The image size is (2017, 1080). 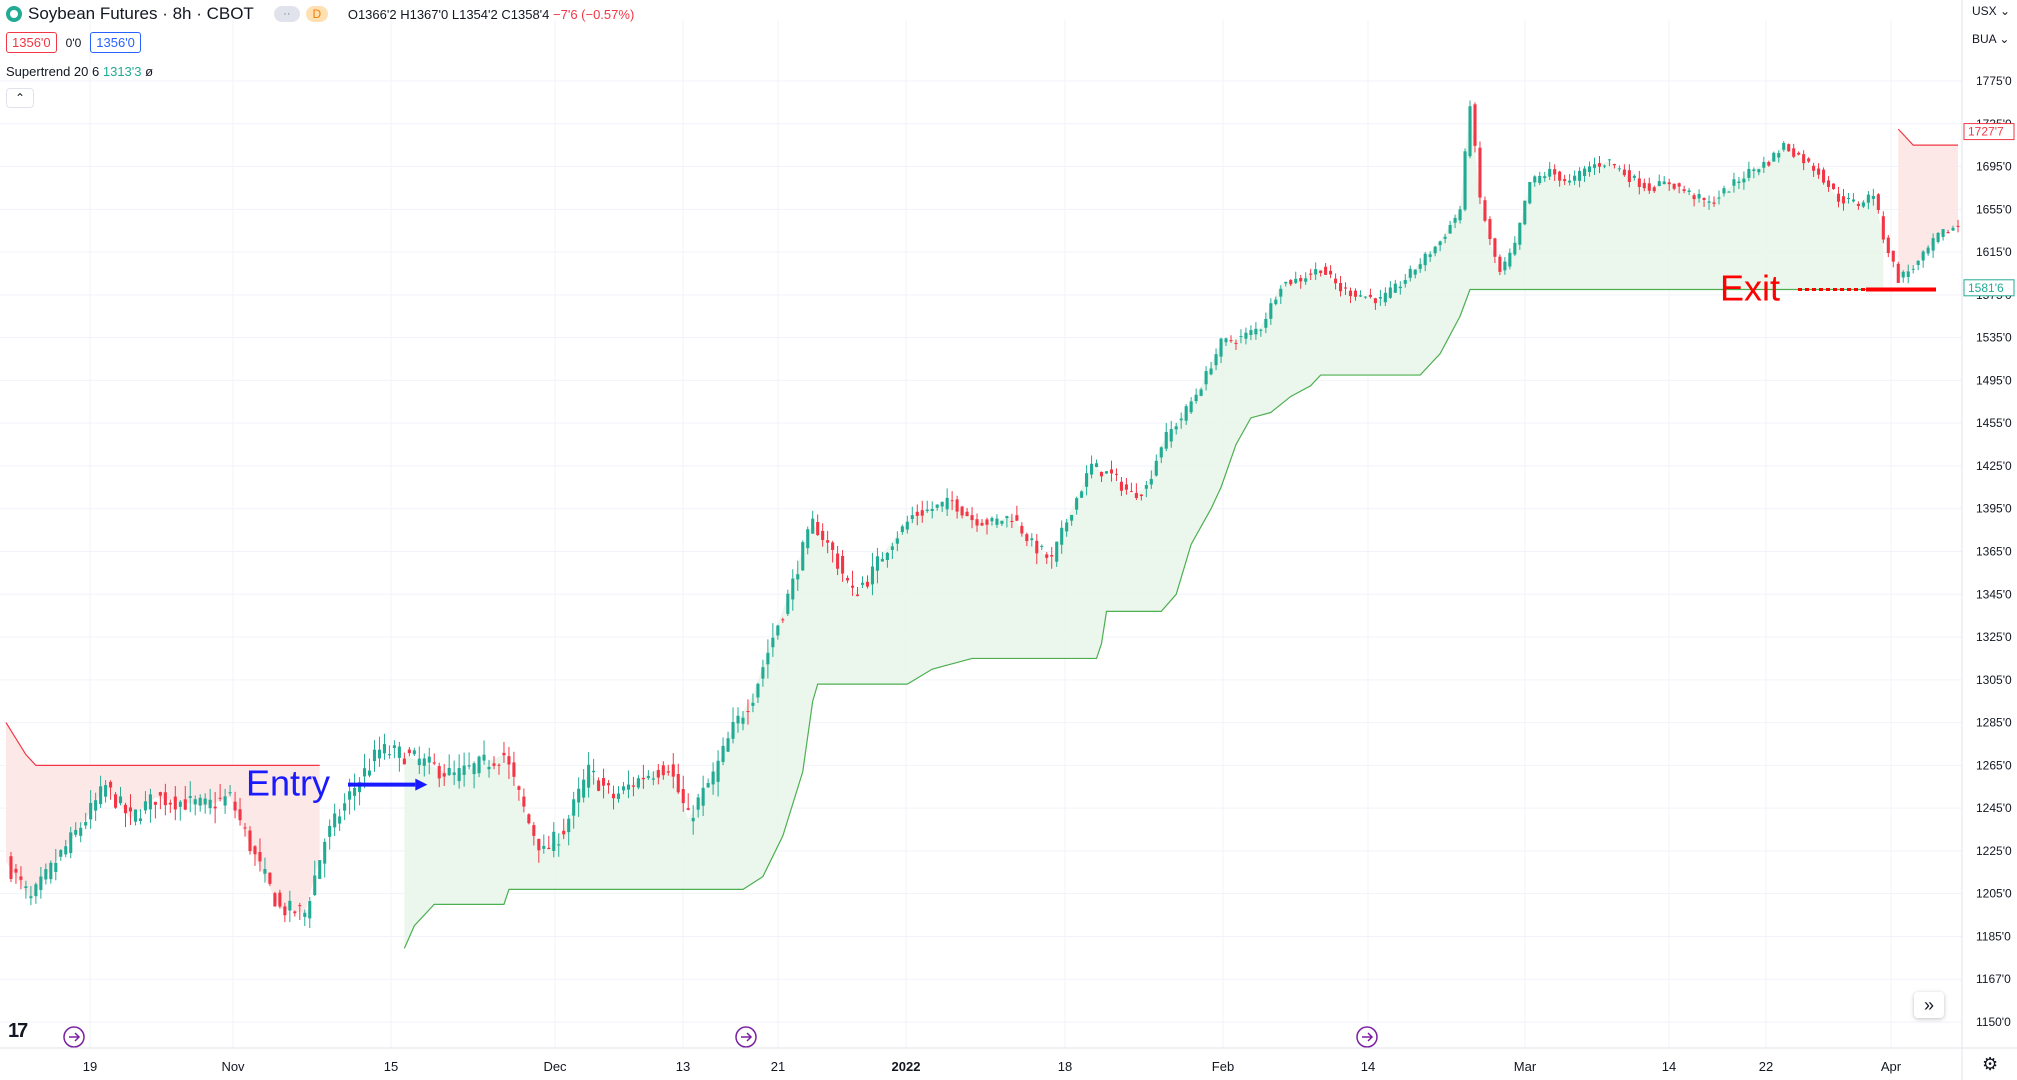 What do you see at coordinates (31, 42) in the screenshot?
I see `sell-button: 1356'0` at bounding box center [31, 42].